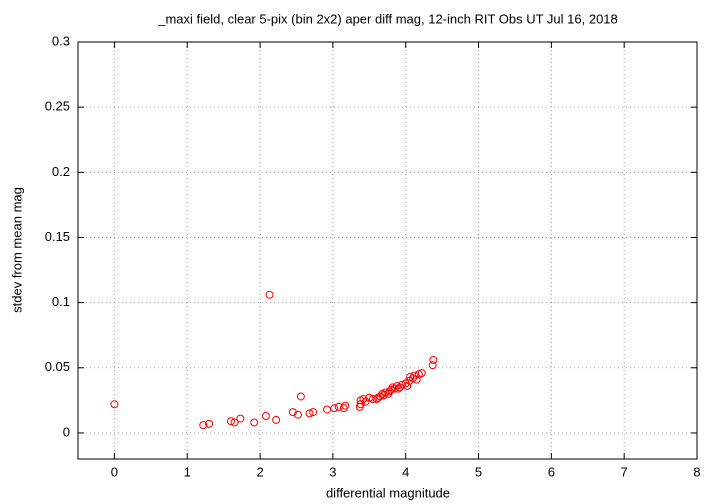  Describe the element at coordinates (478, 471) in the screenshot. I see `x-tick-label: 5` at that location.